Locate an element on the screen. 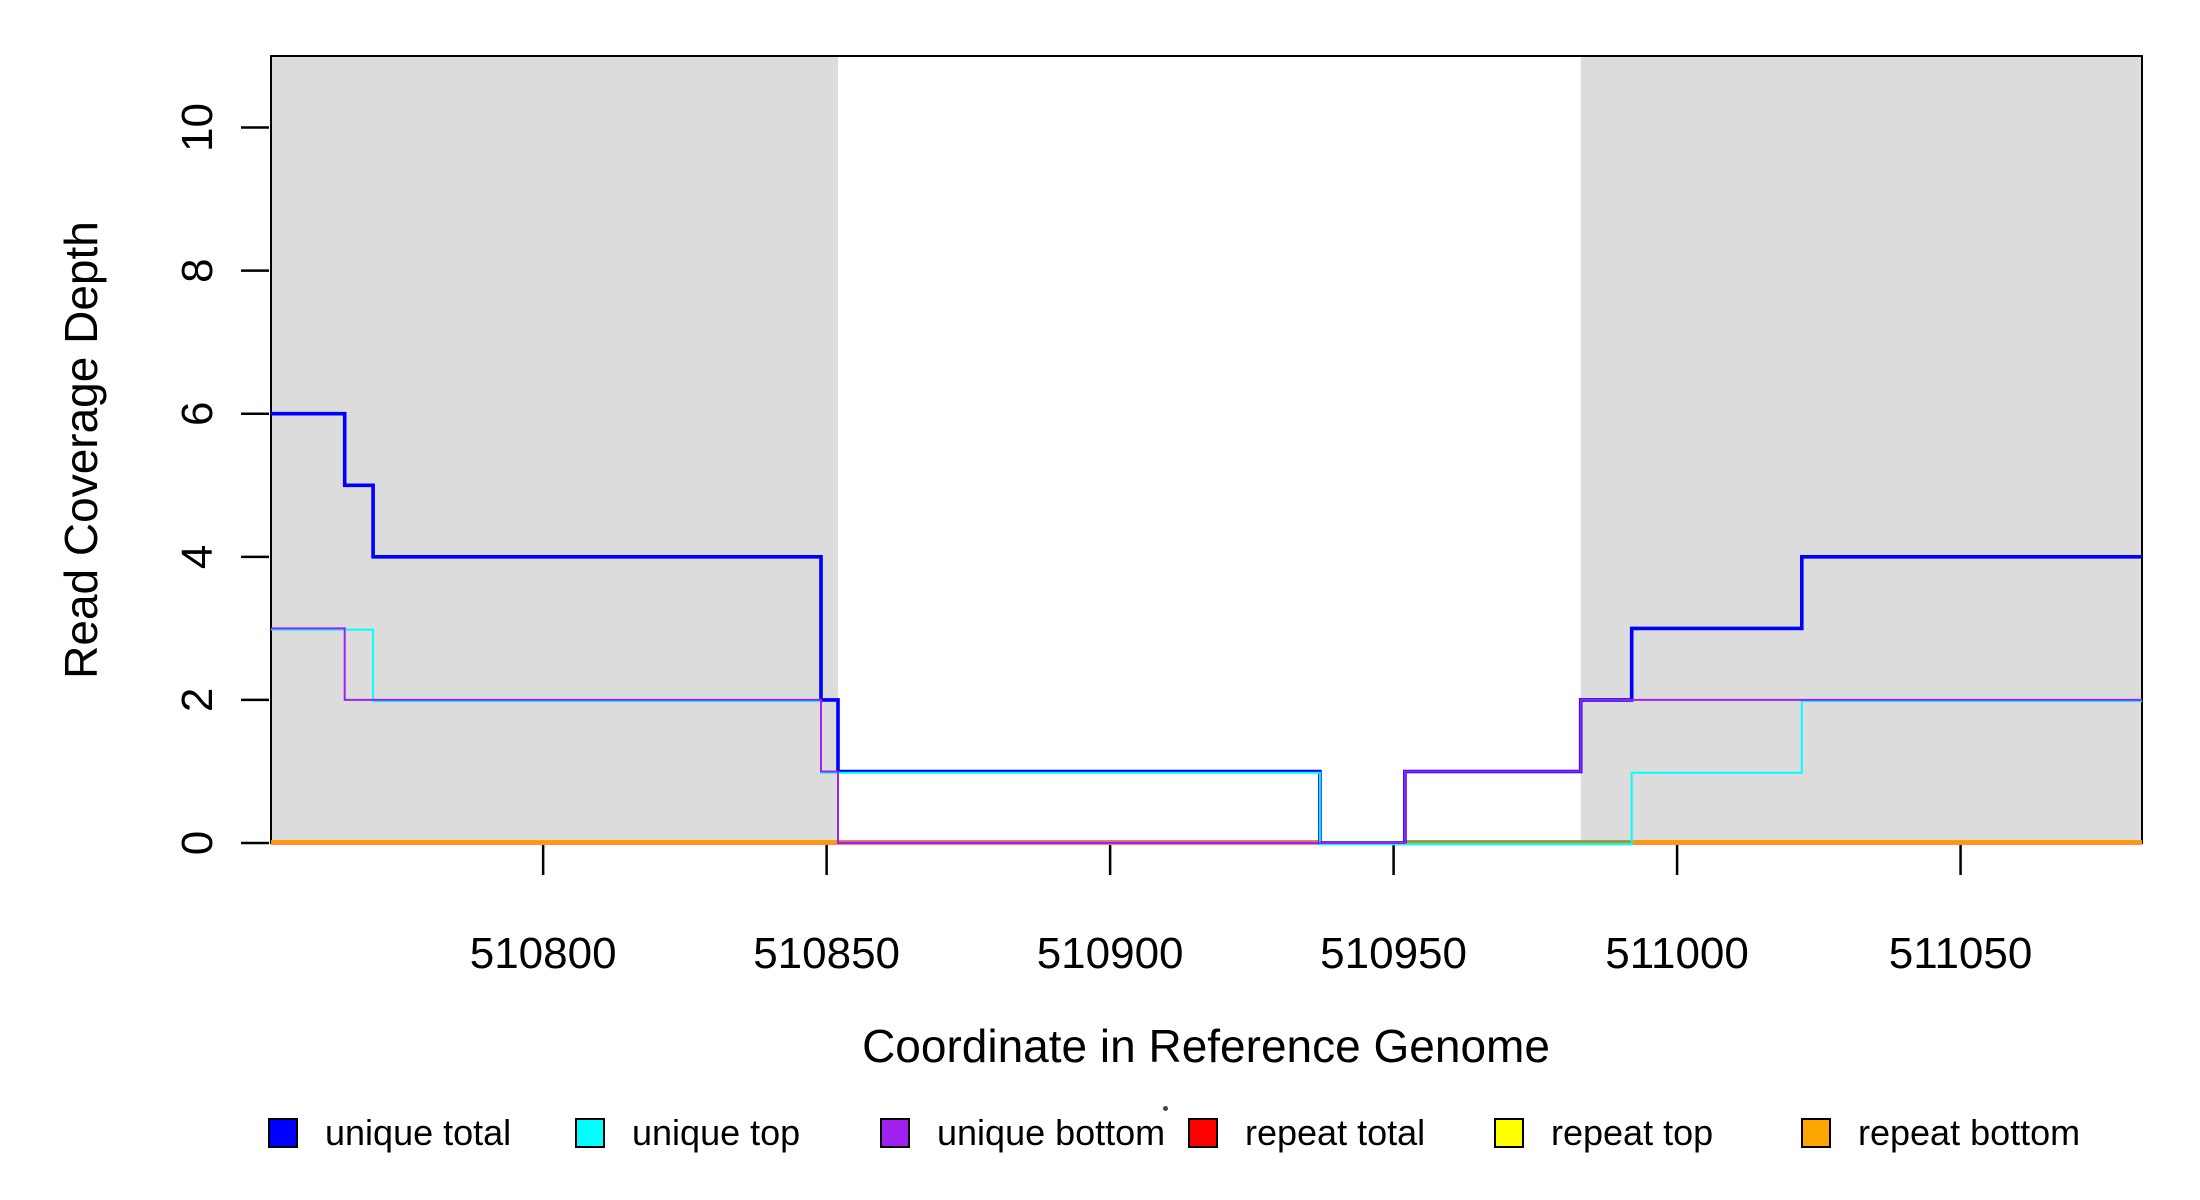 The image size is (2200, 1200). y-tick-label: 2 is located at coordinates (197, 700).